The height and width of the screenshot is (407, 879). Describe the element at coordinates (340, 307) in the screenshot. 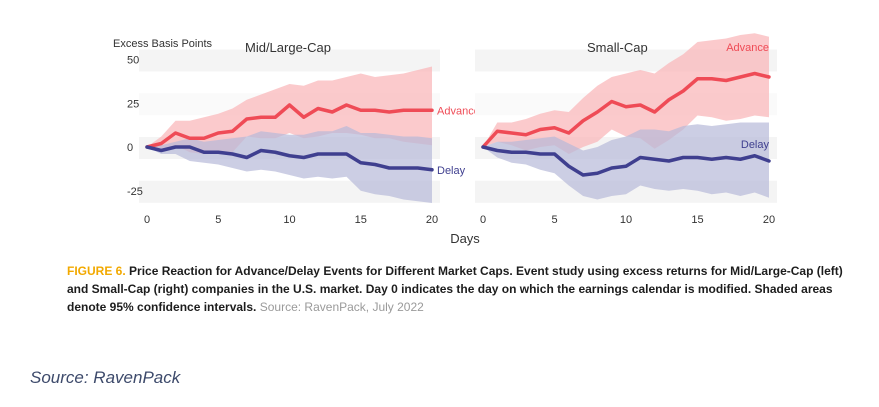

I see `caption-source: Source: RavenPack, July 2022` at that location.